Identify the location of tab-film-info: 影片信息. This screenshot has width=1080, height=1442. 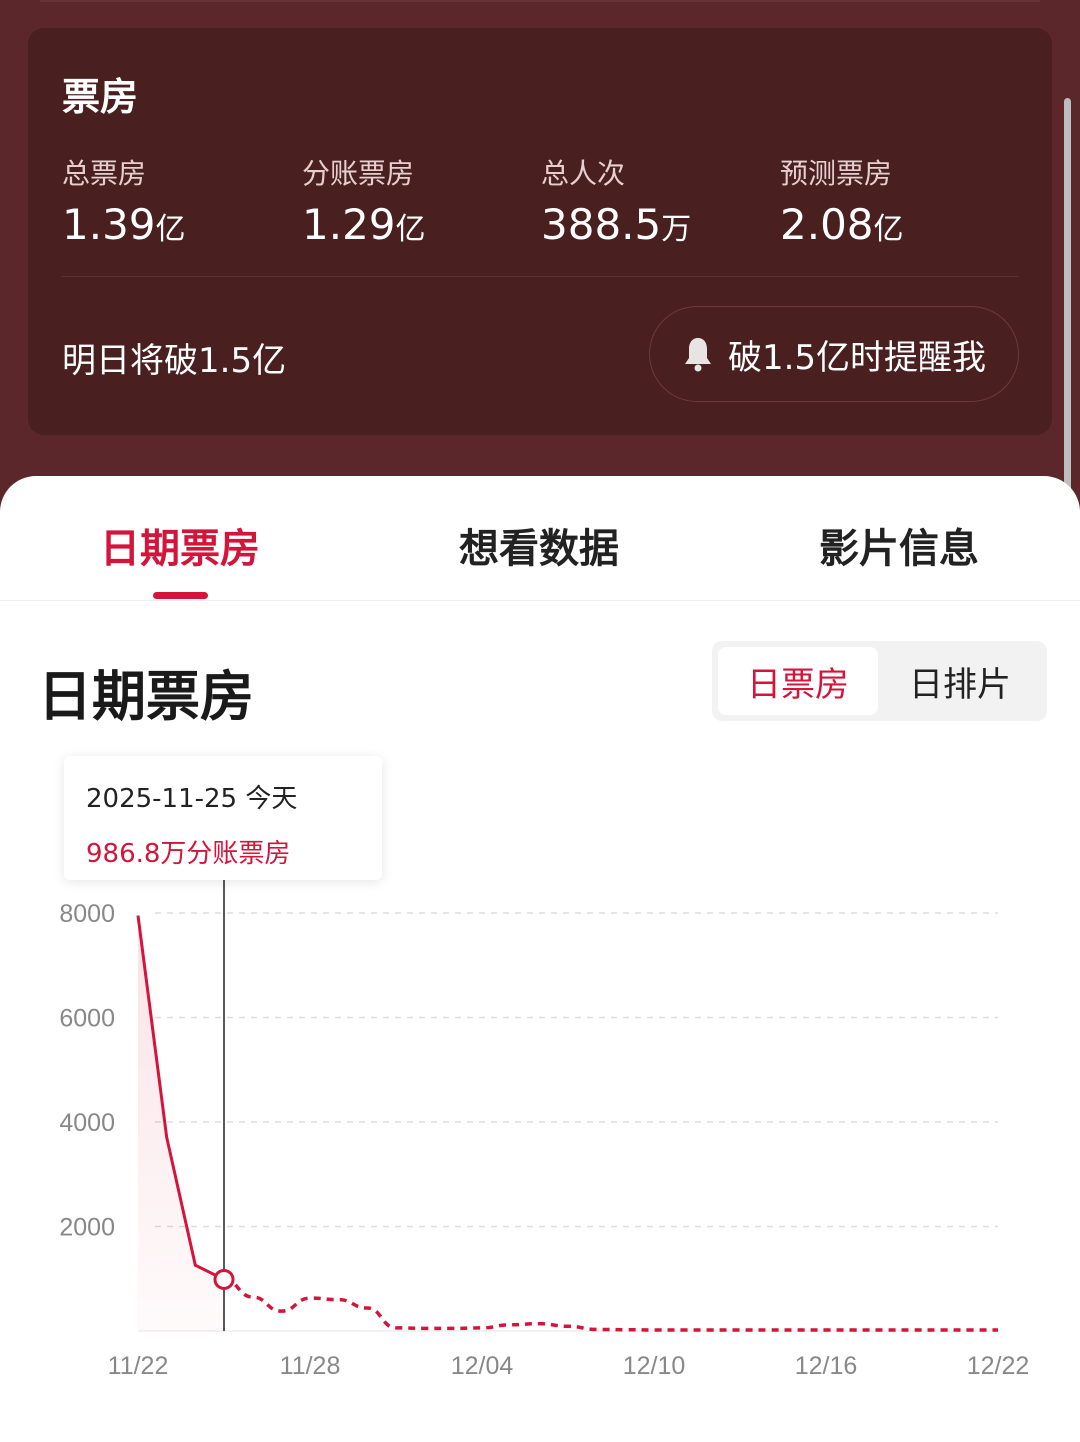
(899, 549).